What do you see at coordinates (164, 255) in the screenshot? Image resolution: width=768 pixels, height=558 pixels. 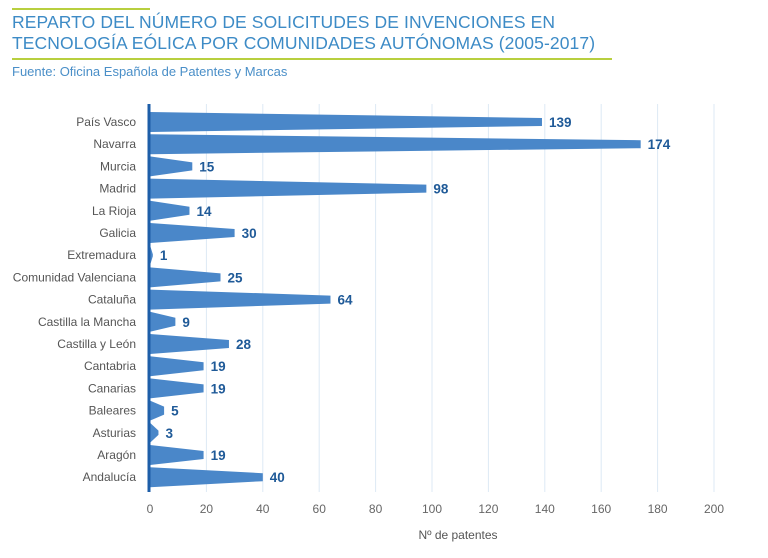 I see `value-label: 1` at bounding box center [164, 255].